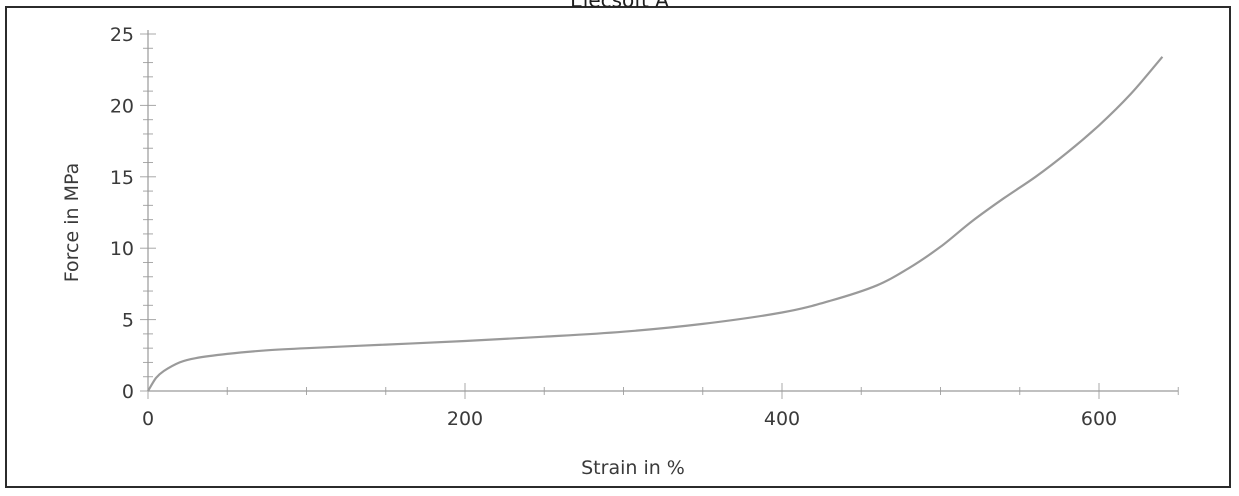 Image resolution: width=1239 pixels, height=496 pixels. What do you see at coordinates (1099, 419) in the screenshot?
I see `x-tick-label: 600` at bounding box center [1099, 419].